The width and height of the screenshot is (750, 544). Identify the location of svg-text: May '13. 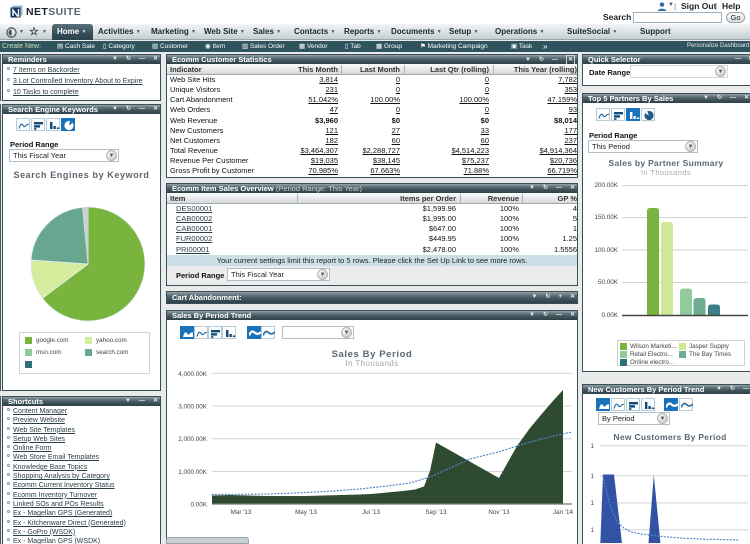
(306, 512).